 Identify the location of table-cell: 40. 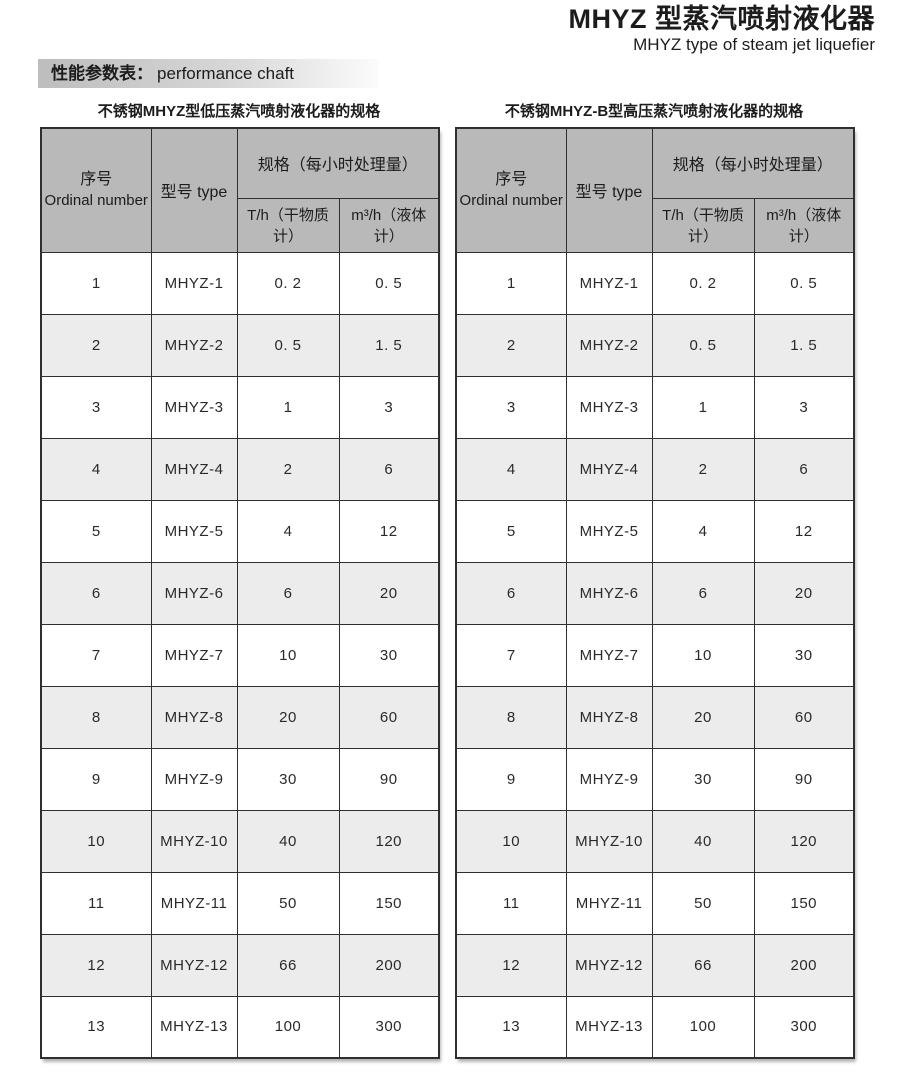
(703, 841).